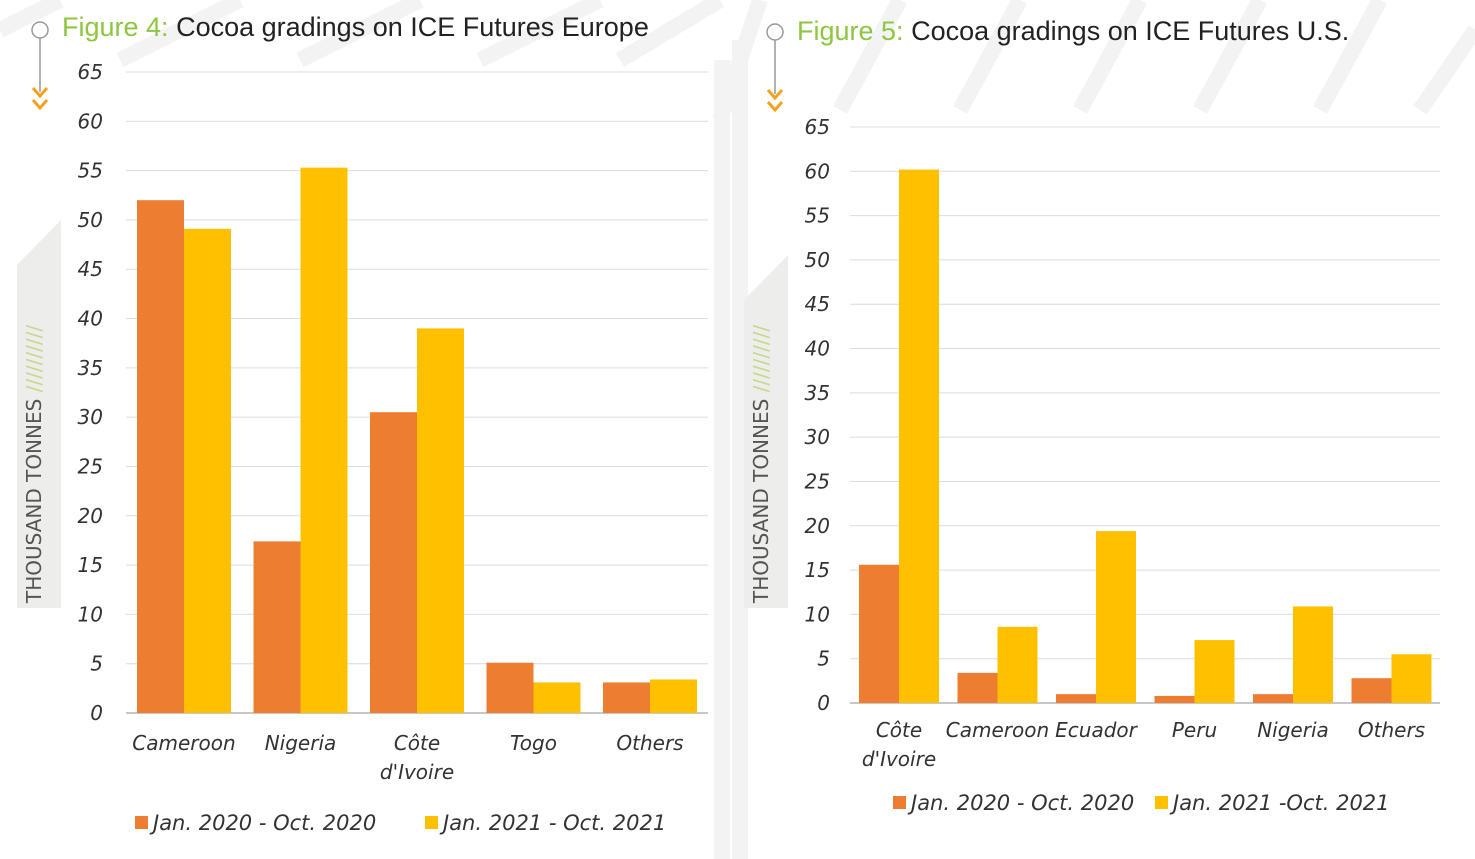  Describe the element at coordinates (552, 823) in the screenshot. I see `legend-label: Jan. 2021 - Oct. 2021` at that location.